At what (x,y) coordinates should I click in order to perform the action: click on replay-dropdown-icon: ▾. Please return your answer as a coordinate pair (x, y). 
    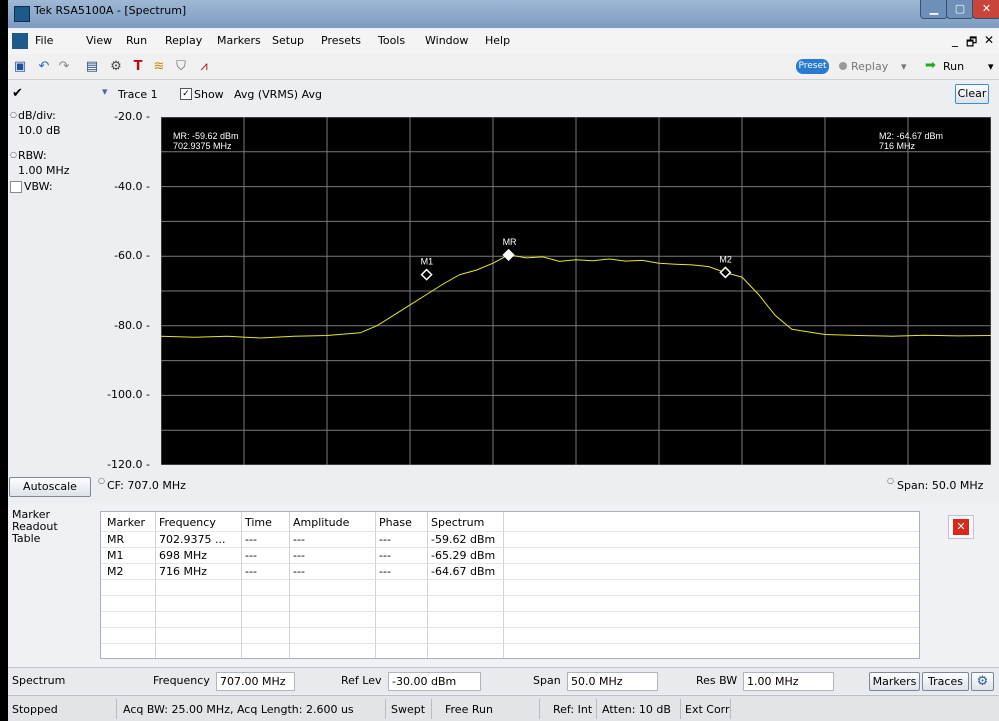
    Looking at the image, I should click on (904, 66).